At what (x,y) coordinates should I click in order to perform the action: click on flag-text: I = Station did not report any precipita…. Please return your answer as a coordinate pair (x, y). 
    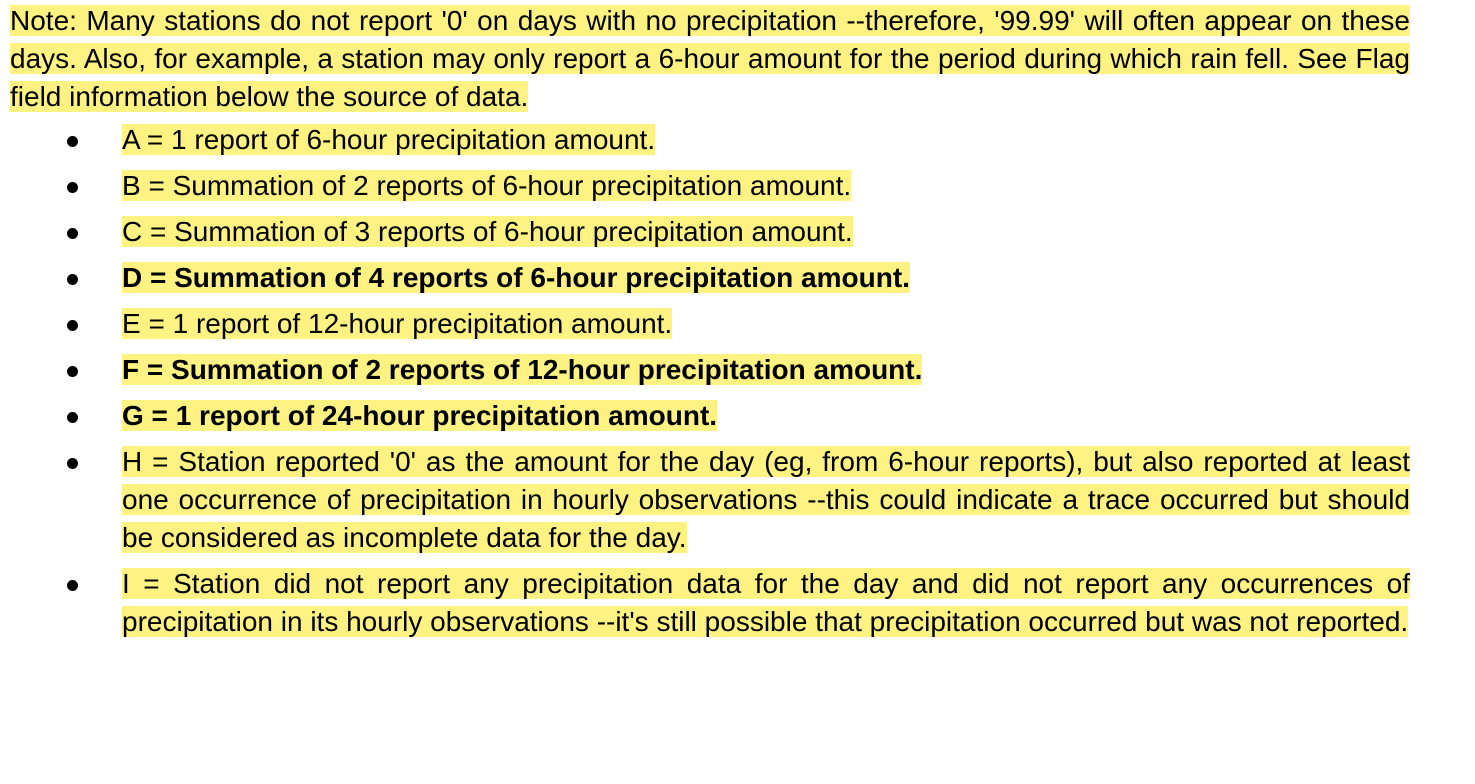
    Looking at the image, I should click on (766, 602).